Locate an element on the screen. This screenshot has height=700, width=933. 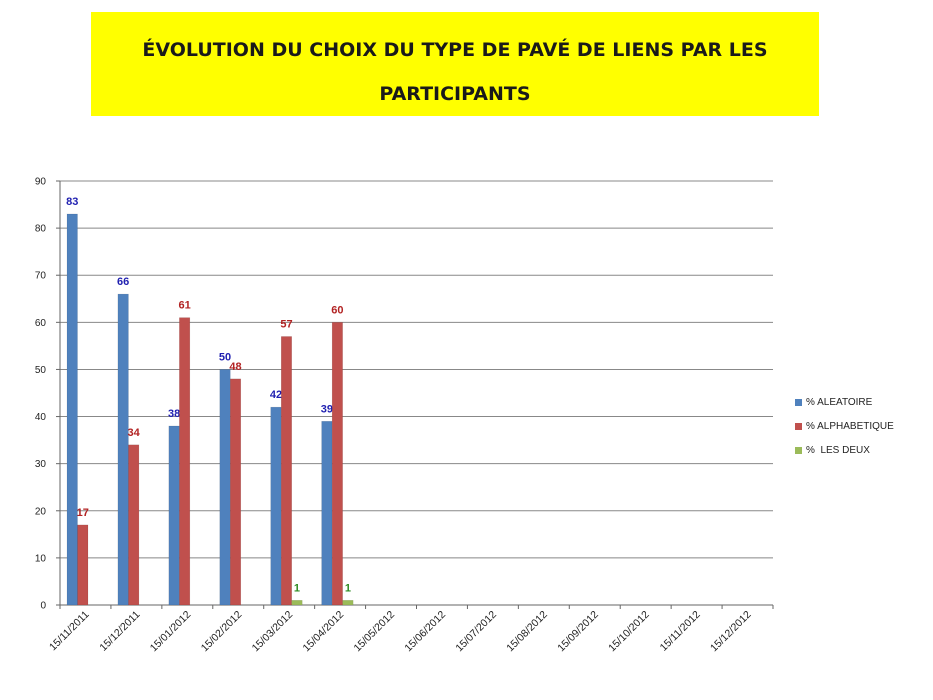
data-label: 42 is located at coordinates (276, 395).